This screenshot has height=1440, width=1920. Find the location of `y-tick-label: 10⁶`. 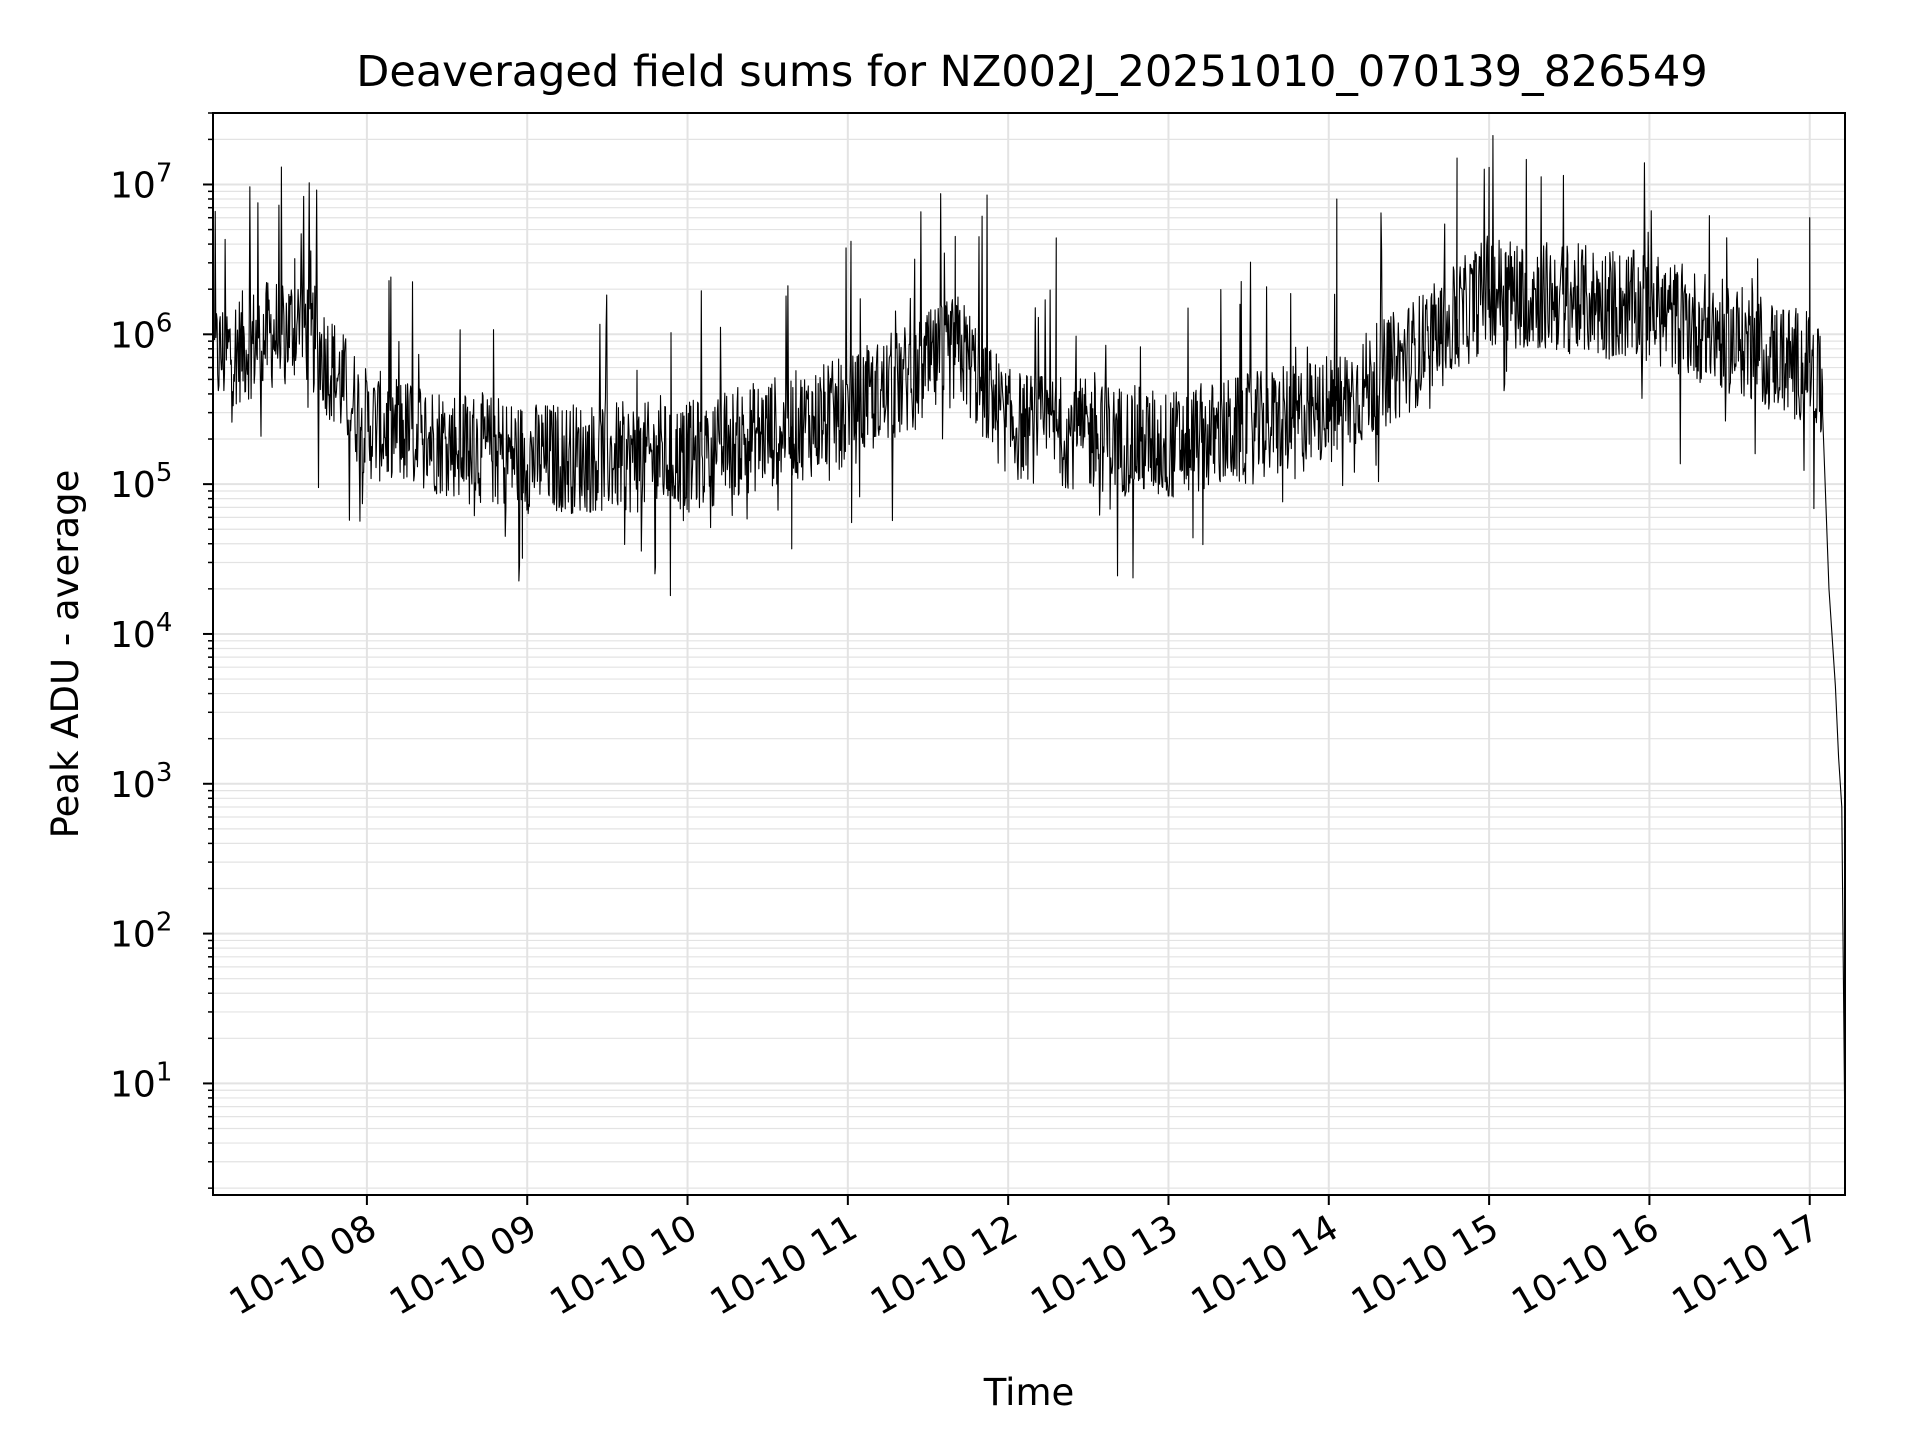

y-tick-label: 10⁶ is located at coordinates (141, 332).